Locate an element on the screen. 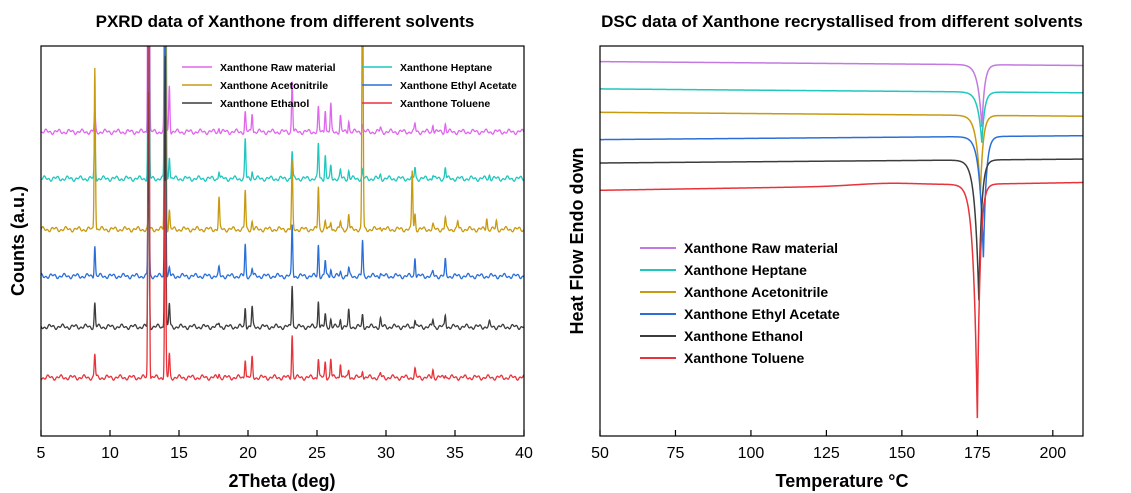 The image size is (1131, 493). pxrd-x-tick-label: 35 is located at coordinates (455, 453).